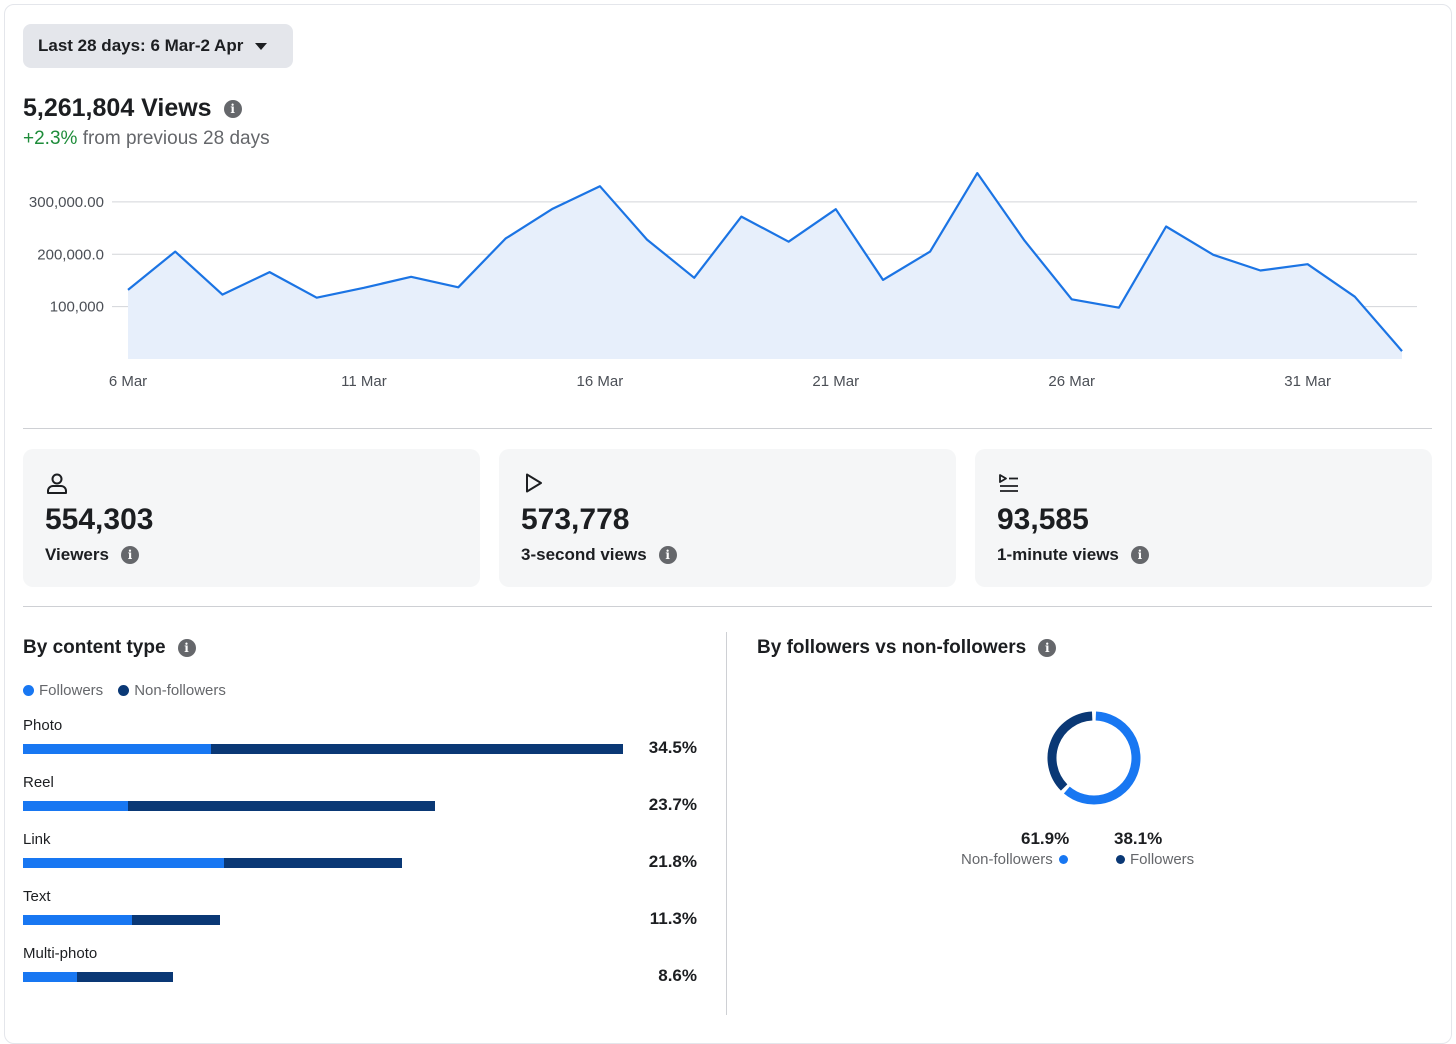  Describe the element at coordinates (835, 381) in the screenshot. I see `x-tick-label: 21 Mar` at that location.